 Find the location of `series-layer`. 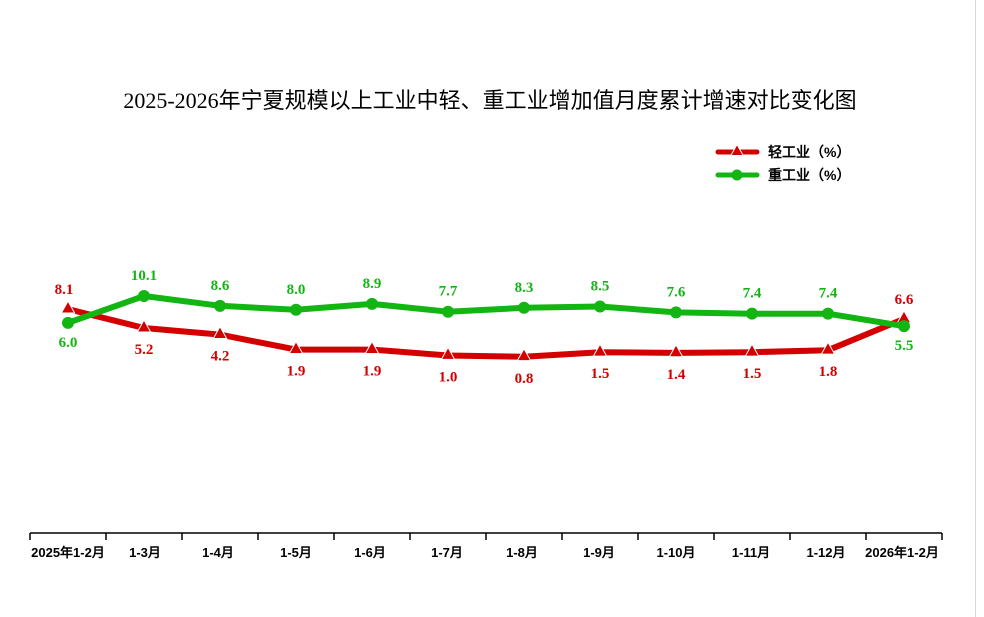

series-layer is located at coordinates (486, 326).